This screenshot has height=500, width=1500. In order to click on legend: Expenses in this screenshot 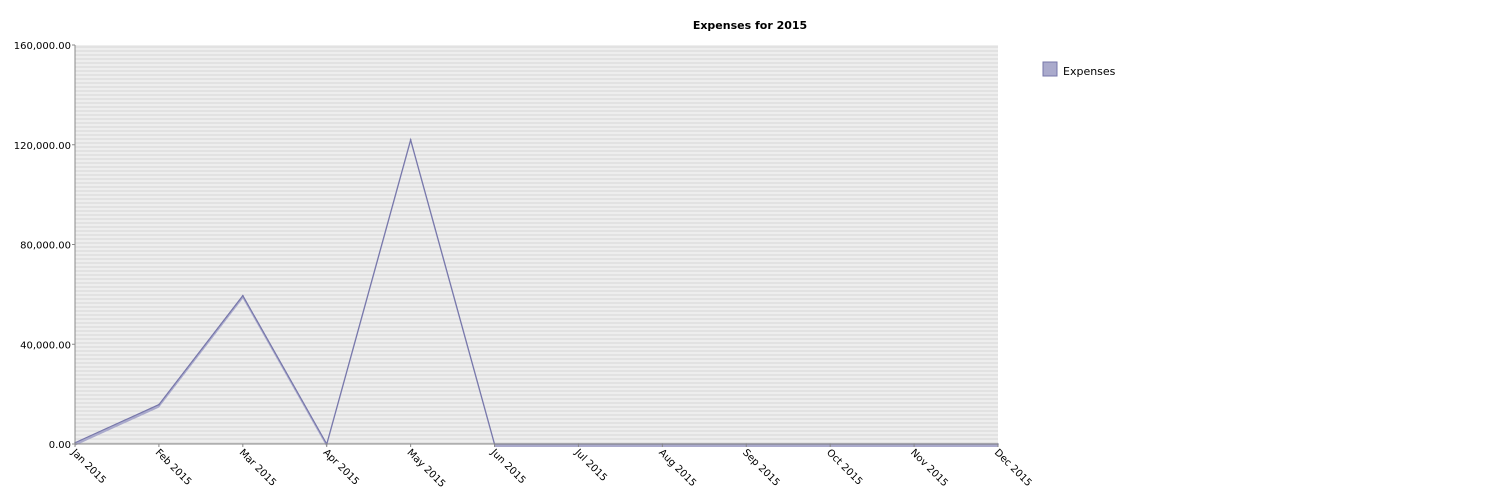, I will do `click(1079, 69)`.